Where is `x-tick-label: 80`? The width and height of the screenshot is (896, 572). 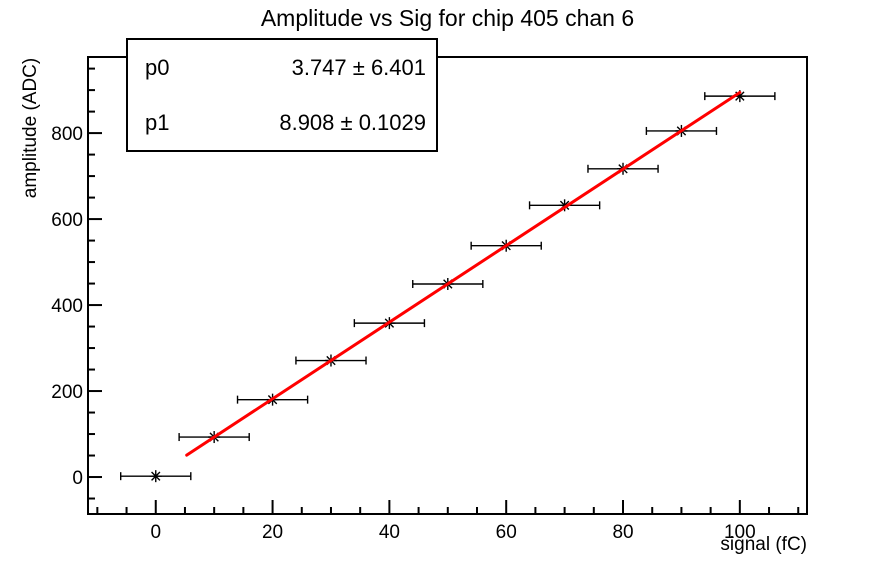 x-tick-label: 80 is located at coordinates (622, 532).